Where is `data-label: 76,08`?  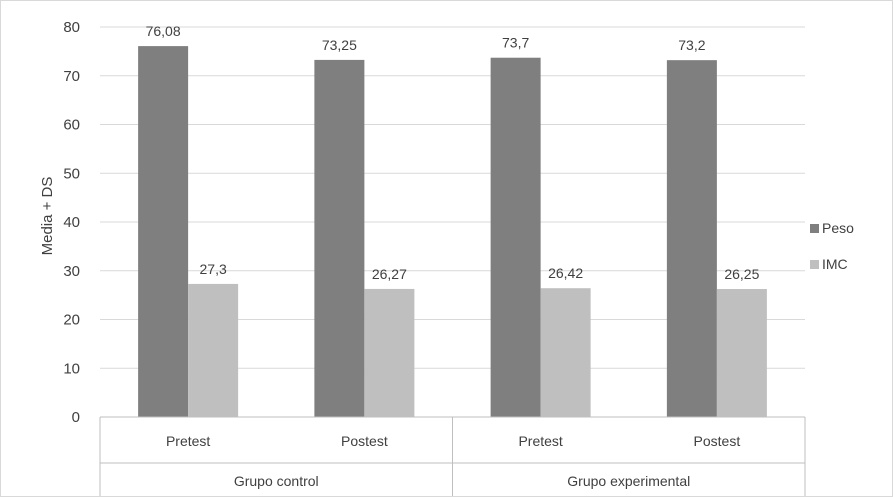 data-label: 76,08 is located at coordinates (163, 31).